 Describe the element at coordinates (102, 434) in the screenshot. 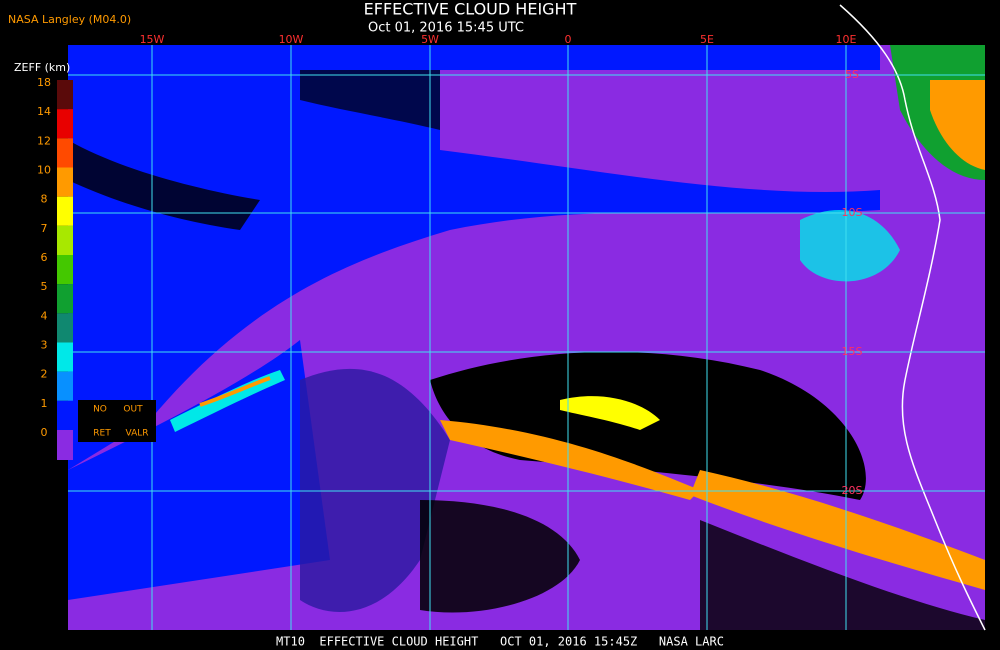

I see `legend-note: RET` at that location.